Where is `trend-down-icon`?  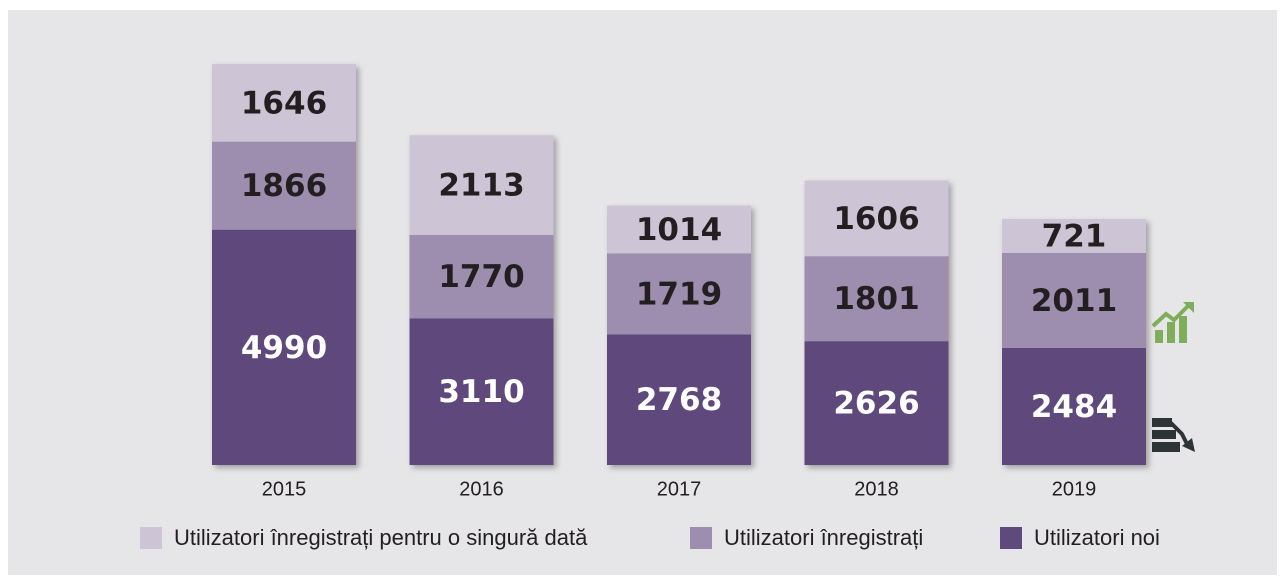 trend-down-icon is located at coordinates (1173, 435).